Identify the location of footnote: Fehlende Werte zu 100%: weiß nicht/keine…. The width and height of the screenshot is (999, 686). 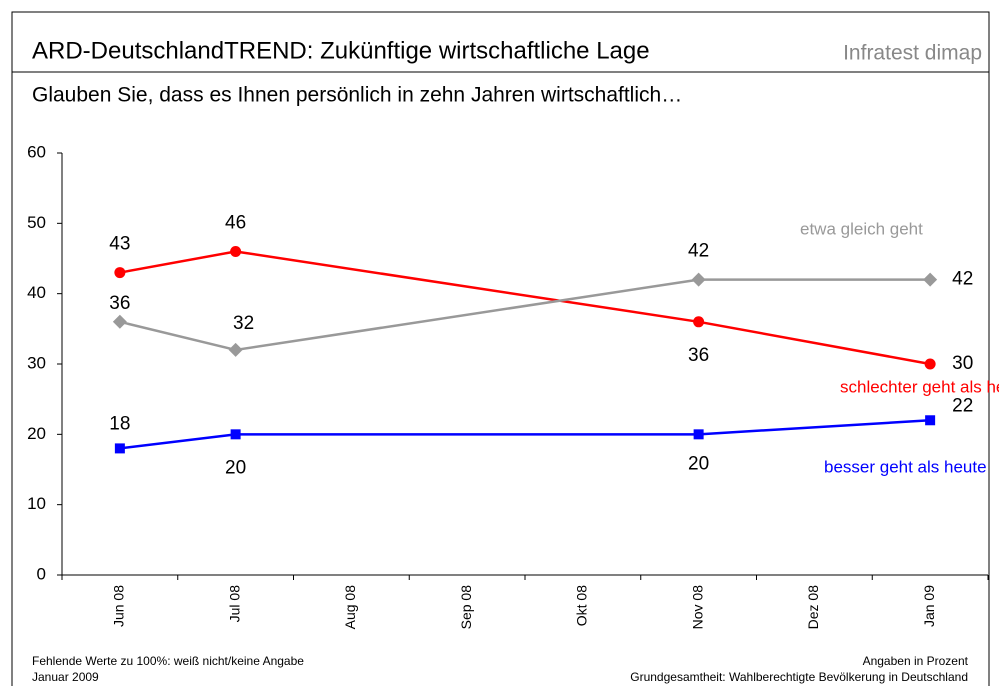
(168, 661).